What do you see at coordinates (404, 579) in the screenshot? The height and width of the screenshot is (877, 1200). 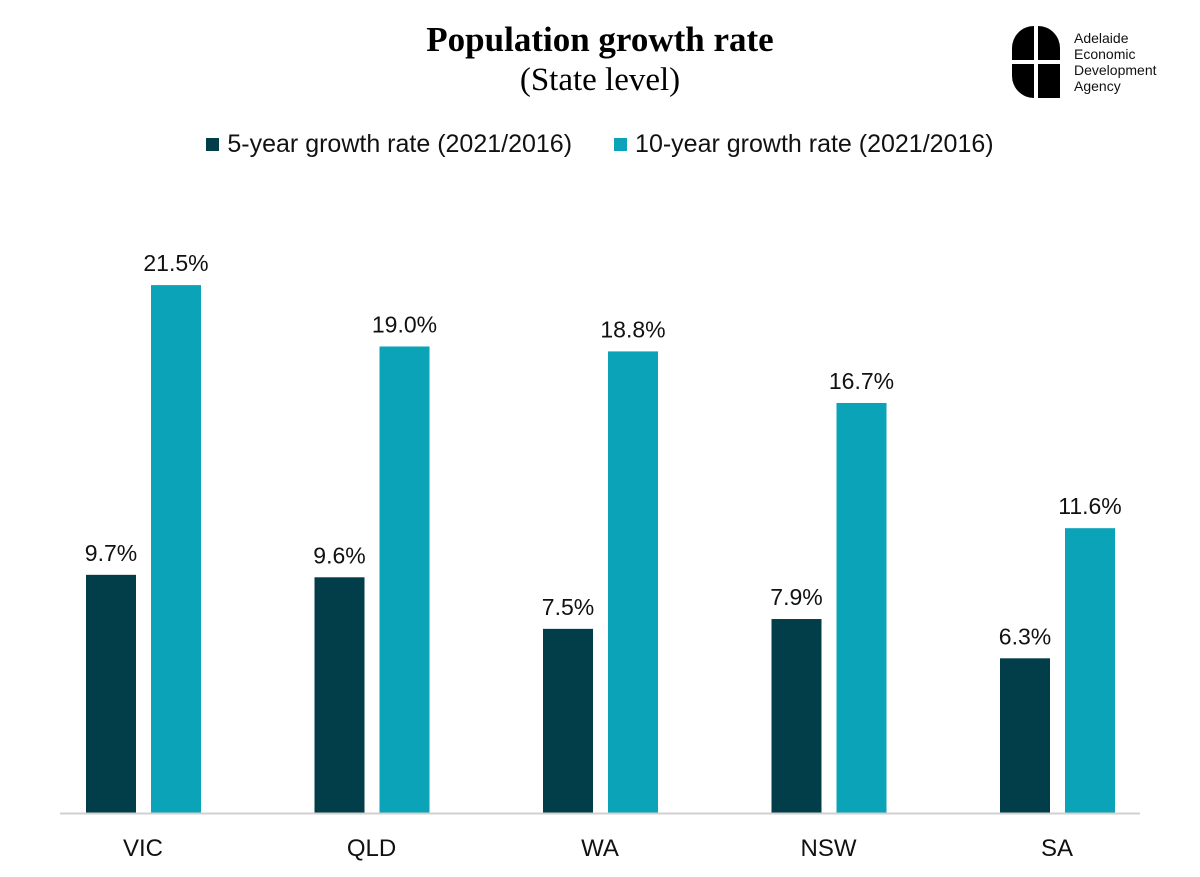 I see `bar-qld-10yr` at bounding box center [404, 579].